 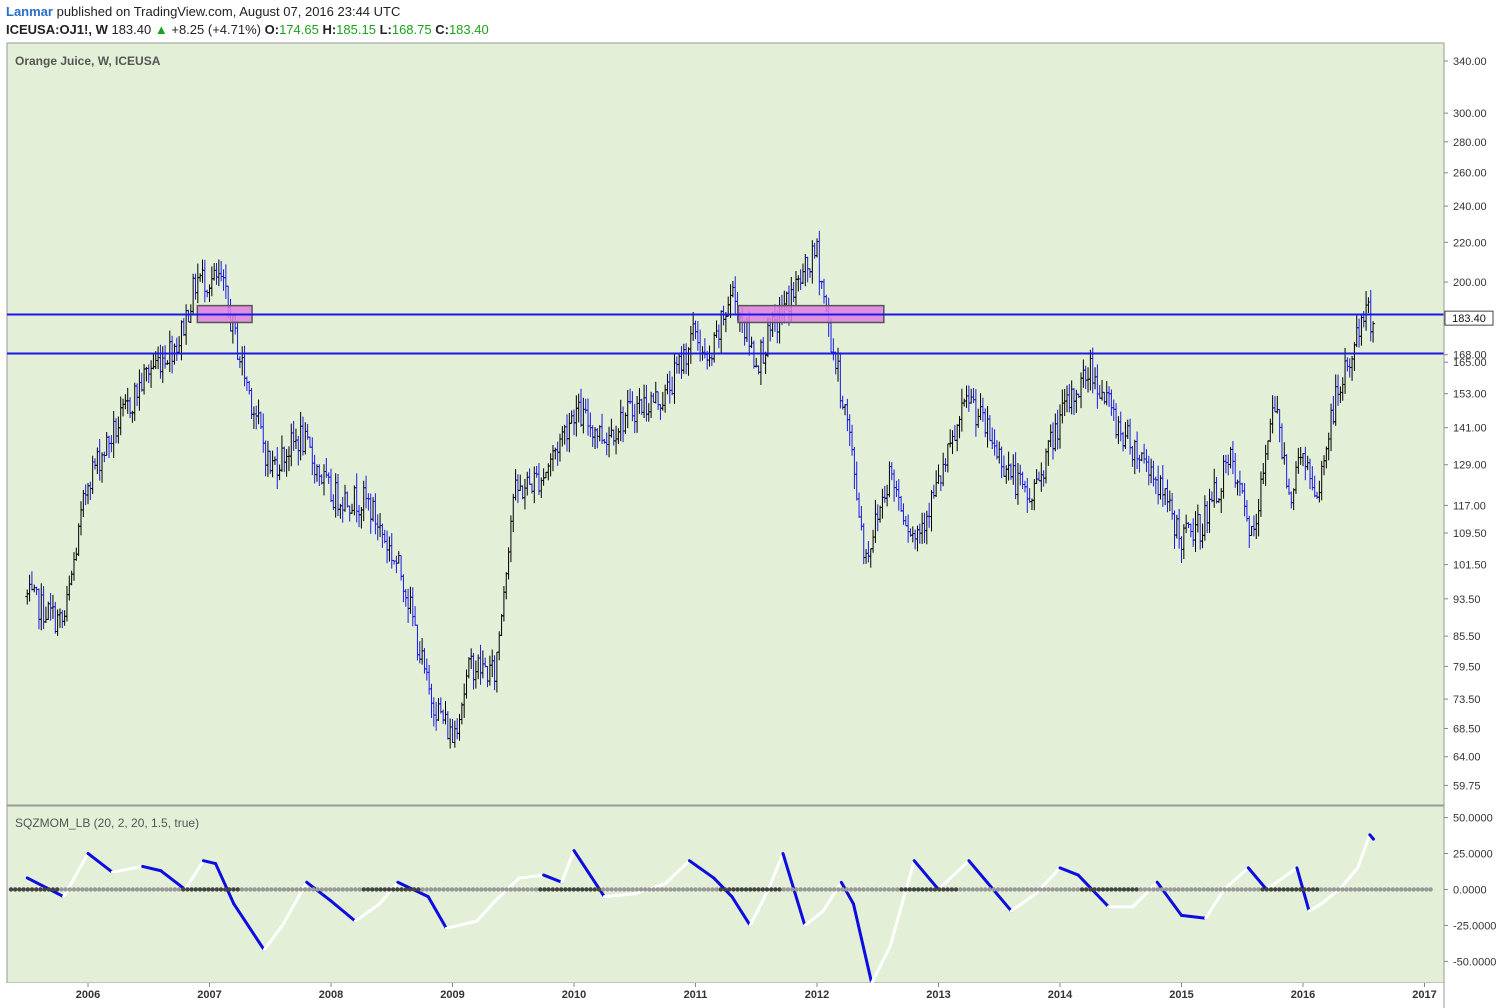 I want to click on price-tick-label: 68.50, so click(x=1467, y=729).